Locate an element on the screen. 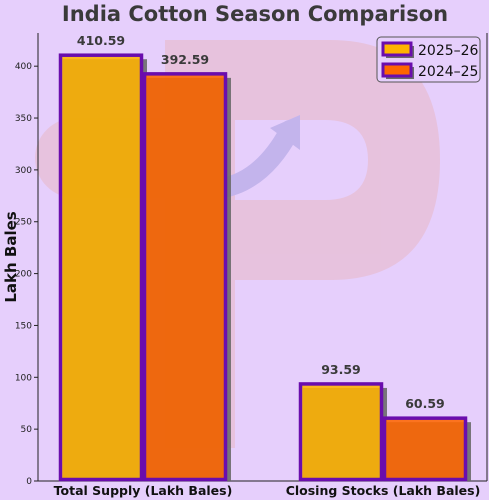 The image size is (489, 500). bar-value-label: 392.59 is located at coordinates (185, 59).